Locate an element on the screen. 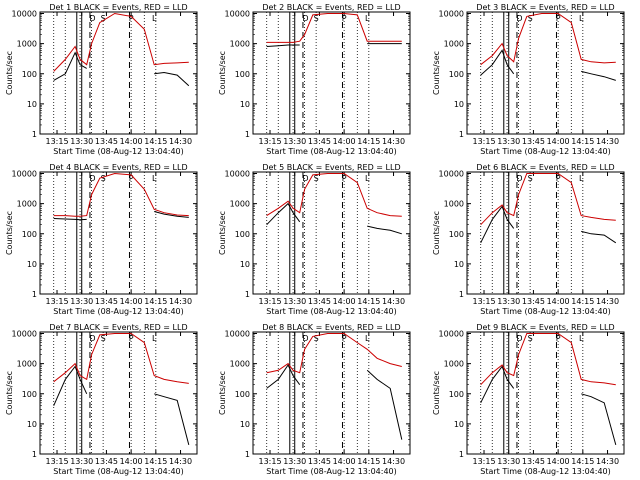 Image resolution: width=640 pixels, height=480 pixels. panel-title: Det 3 BLACK = Events, RED = LLD is located at coordinates (545, 7).